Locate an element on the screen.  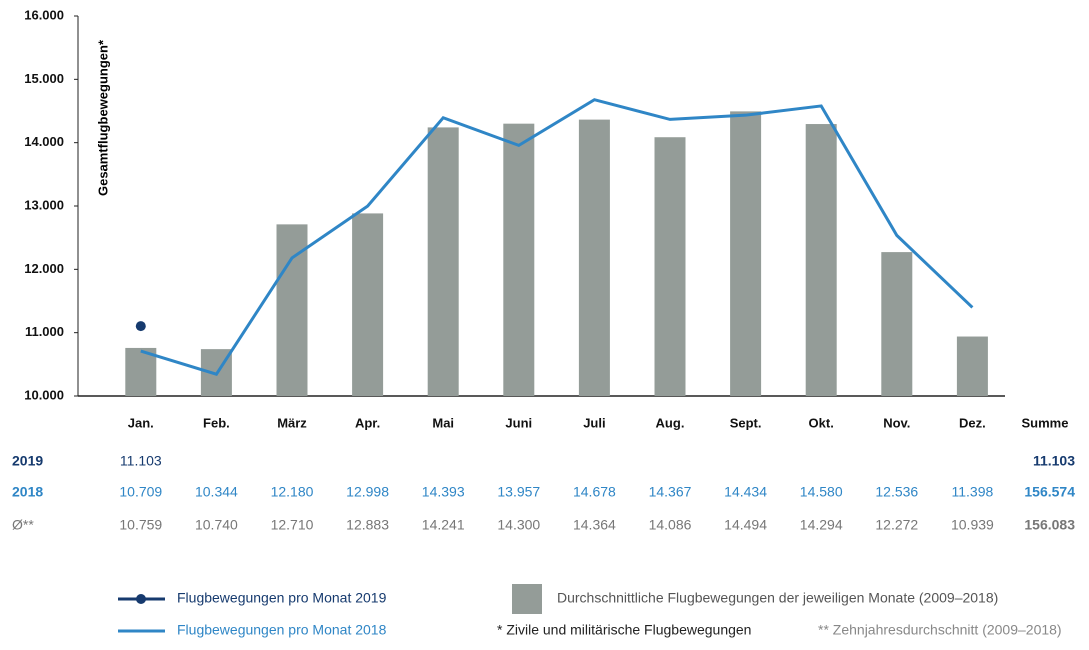
footnote: * Zivile und militärische Flugbewegungen is located at coordinates (624, 630).